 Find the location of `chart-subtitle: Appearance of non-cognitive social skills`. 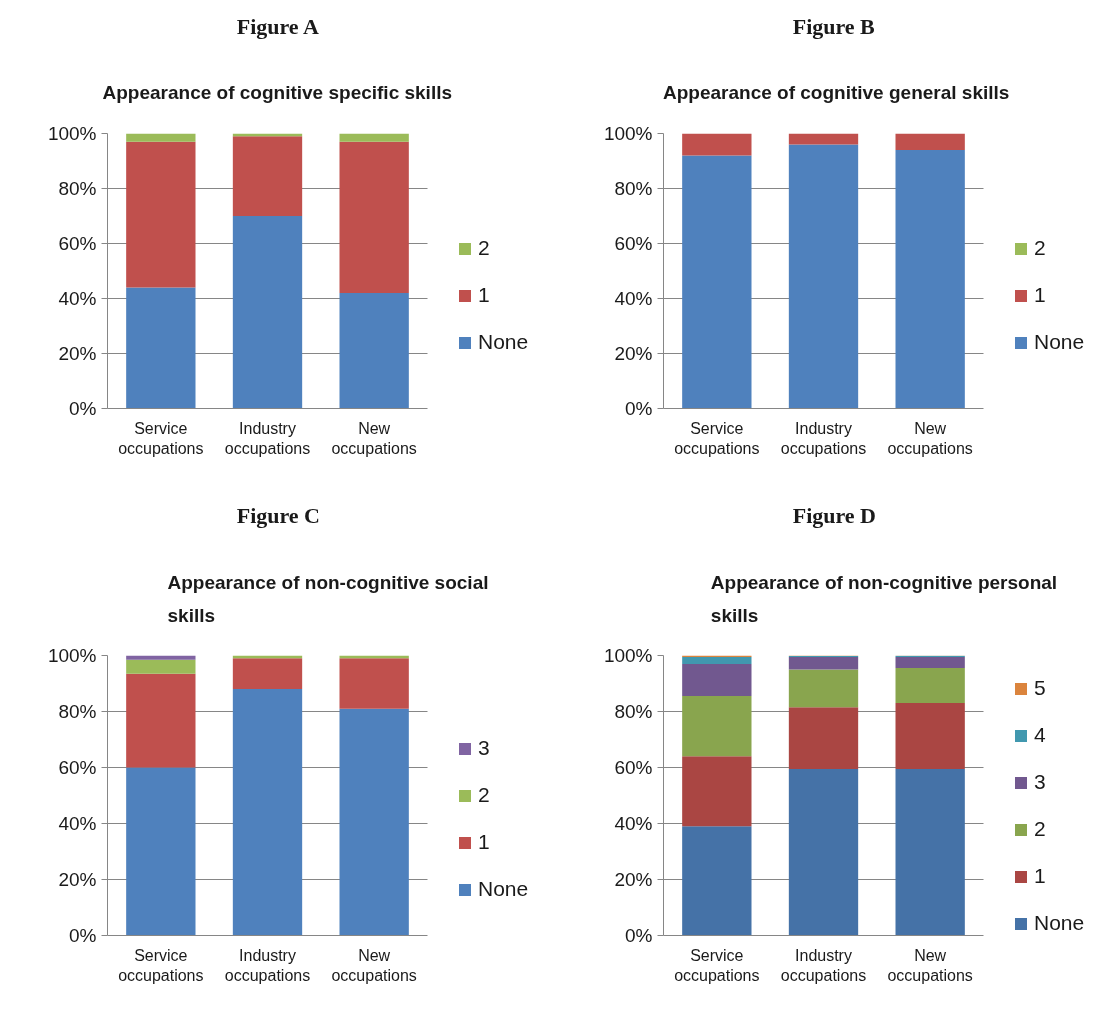

chart-subtitle: Appearance of non-cognitive social skills is located at coordinates (328, 599).